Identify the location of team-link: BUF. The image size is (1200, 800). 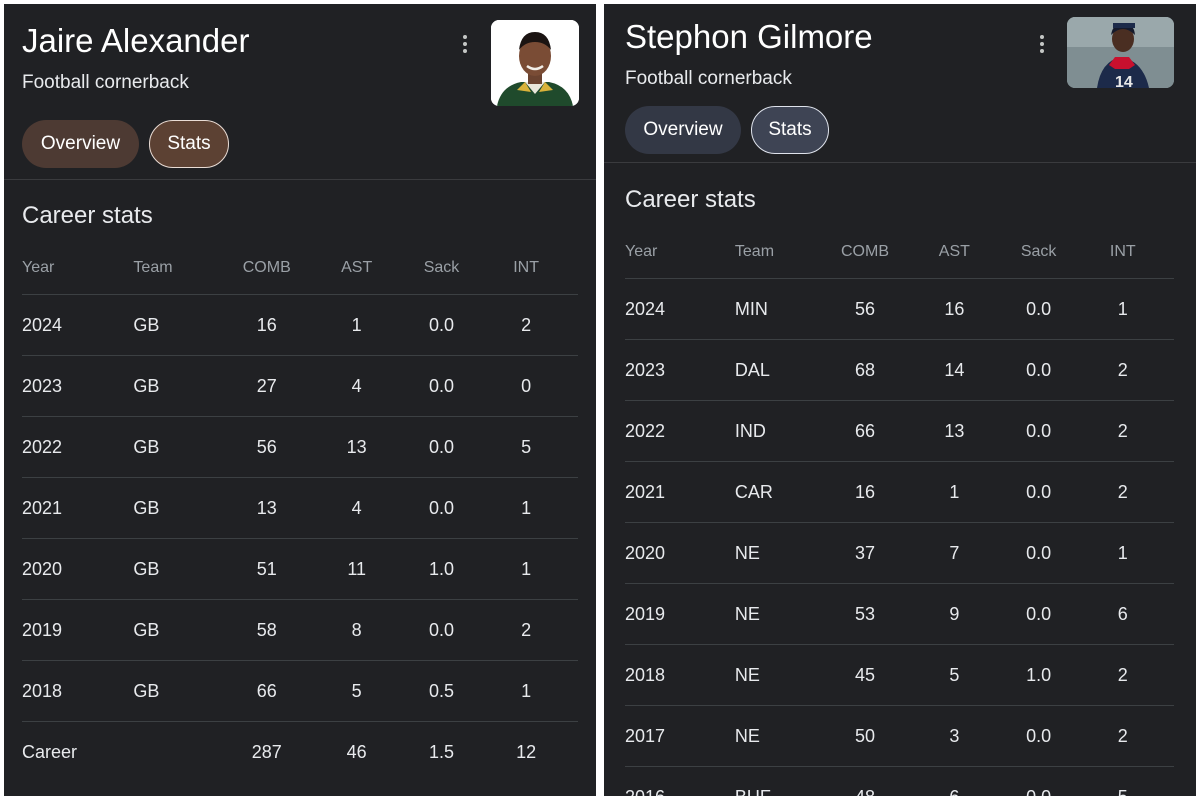
(781, 781).